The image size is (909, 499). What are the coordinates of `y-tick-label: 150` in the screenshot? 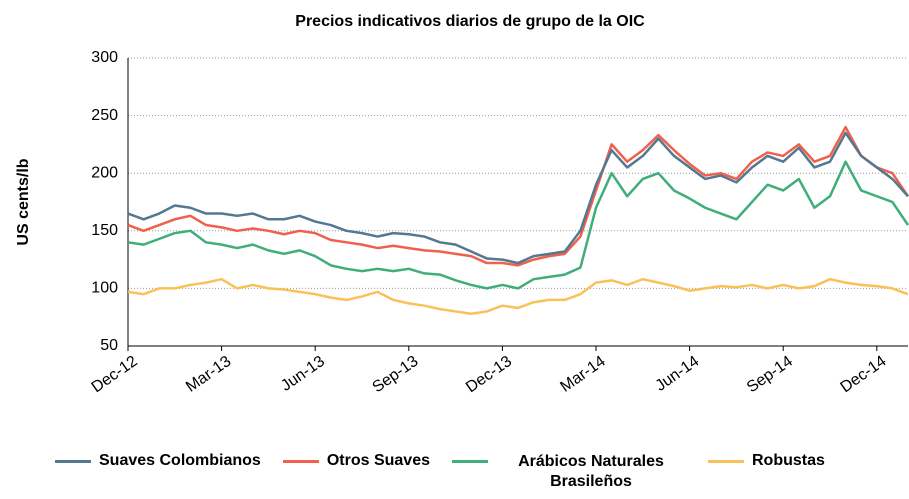 It's located at (104, 230).